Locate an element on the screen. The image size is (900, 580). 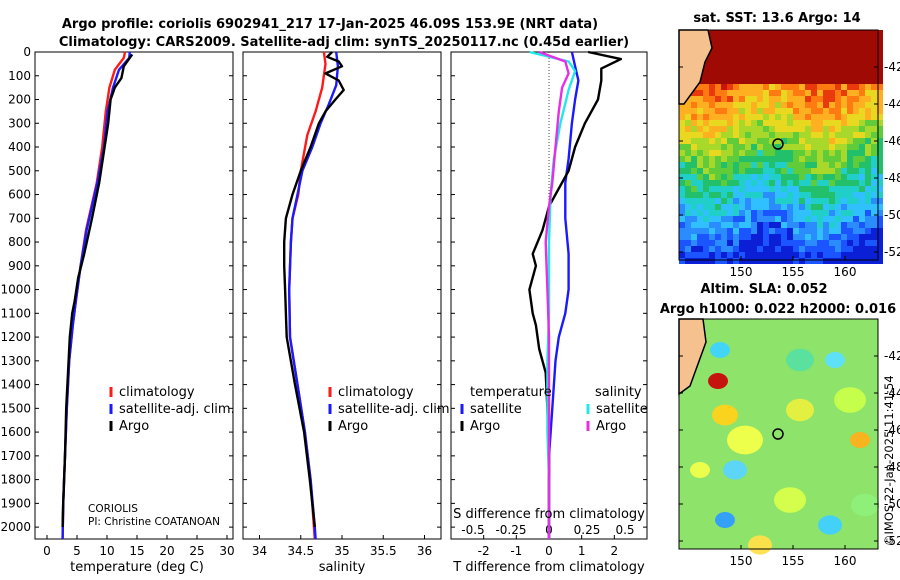
map-x-tick-label: 160 is located at coordinates (845, 272).